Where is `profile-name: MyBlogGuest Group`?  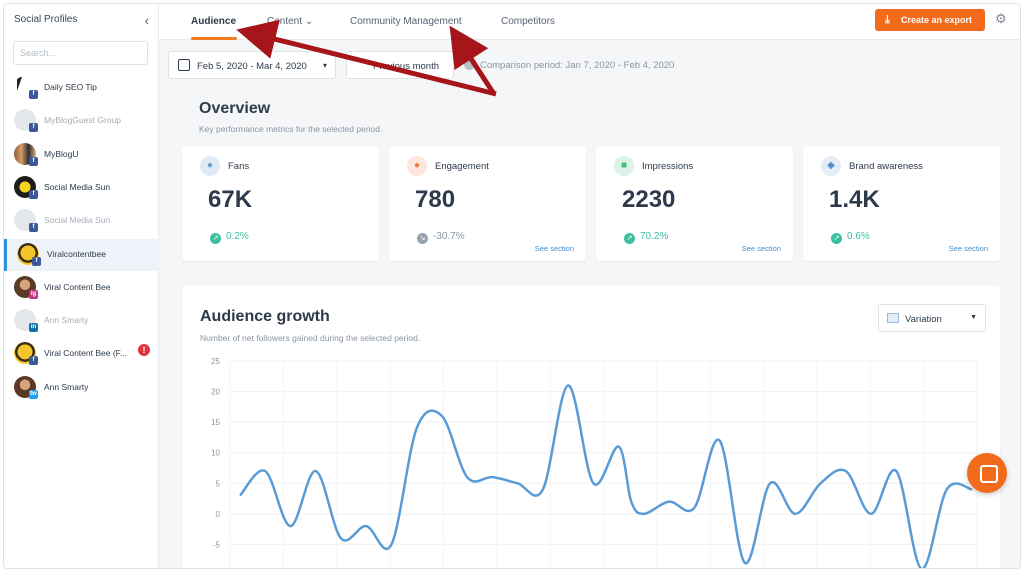
profile-name: MyBlogGuest Group is located at coordinates (83, 120).